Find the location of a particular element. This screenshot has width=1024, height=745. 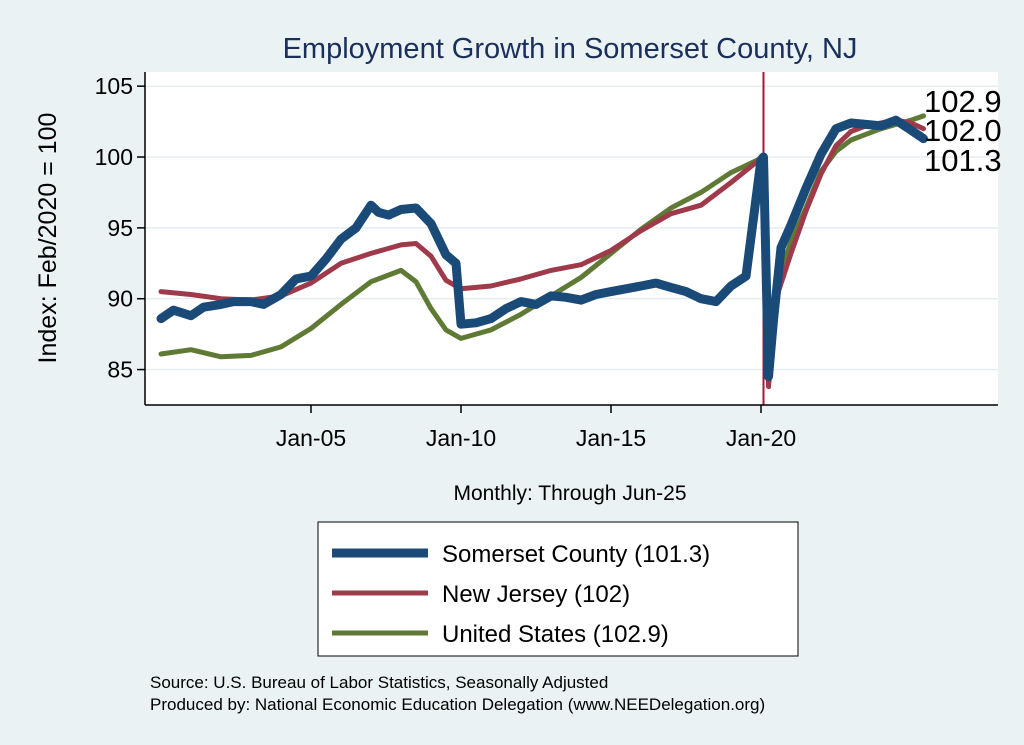

y-tick-label: 95 is located at coordinates (120, 228).